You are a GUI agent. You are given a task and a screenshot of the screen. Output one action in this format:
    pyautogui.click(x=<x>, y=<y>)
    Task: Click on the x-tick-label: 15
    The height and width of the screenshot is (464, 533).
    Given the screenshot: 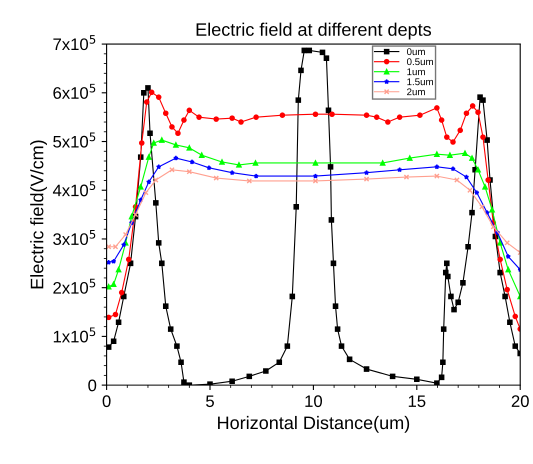 What is the action you would take?
    pyautogui.click(x=417, y=401)
    